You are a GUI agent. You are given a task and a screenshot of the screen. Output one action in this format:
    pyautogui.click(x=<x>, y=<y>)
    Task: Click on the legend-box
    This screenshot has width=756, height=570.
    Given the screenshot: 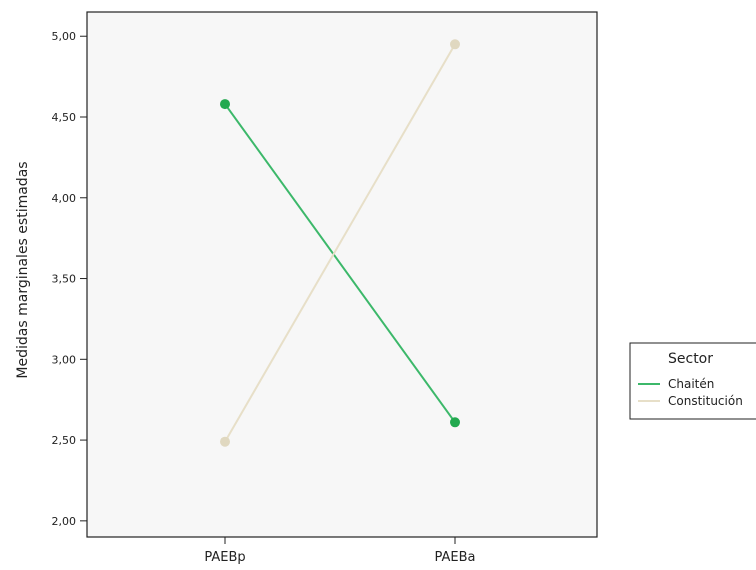 What is the action you would take?
    pyautogui.click(x=692, y=381)
    